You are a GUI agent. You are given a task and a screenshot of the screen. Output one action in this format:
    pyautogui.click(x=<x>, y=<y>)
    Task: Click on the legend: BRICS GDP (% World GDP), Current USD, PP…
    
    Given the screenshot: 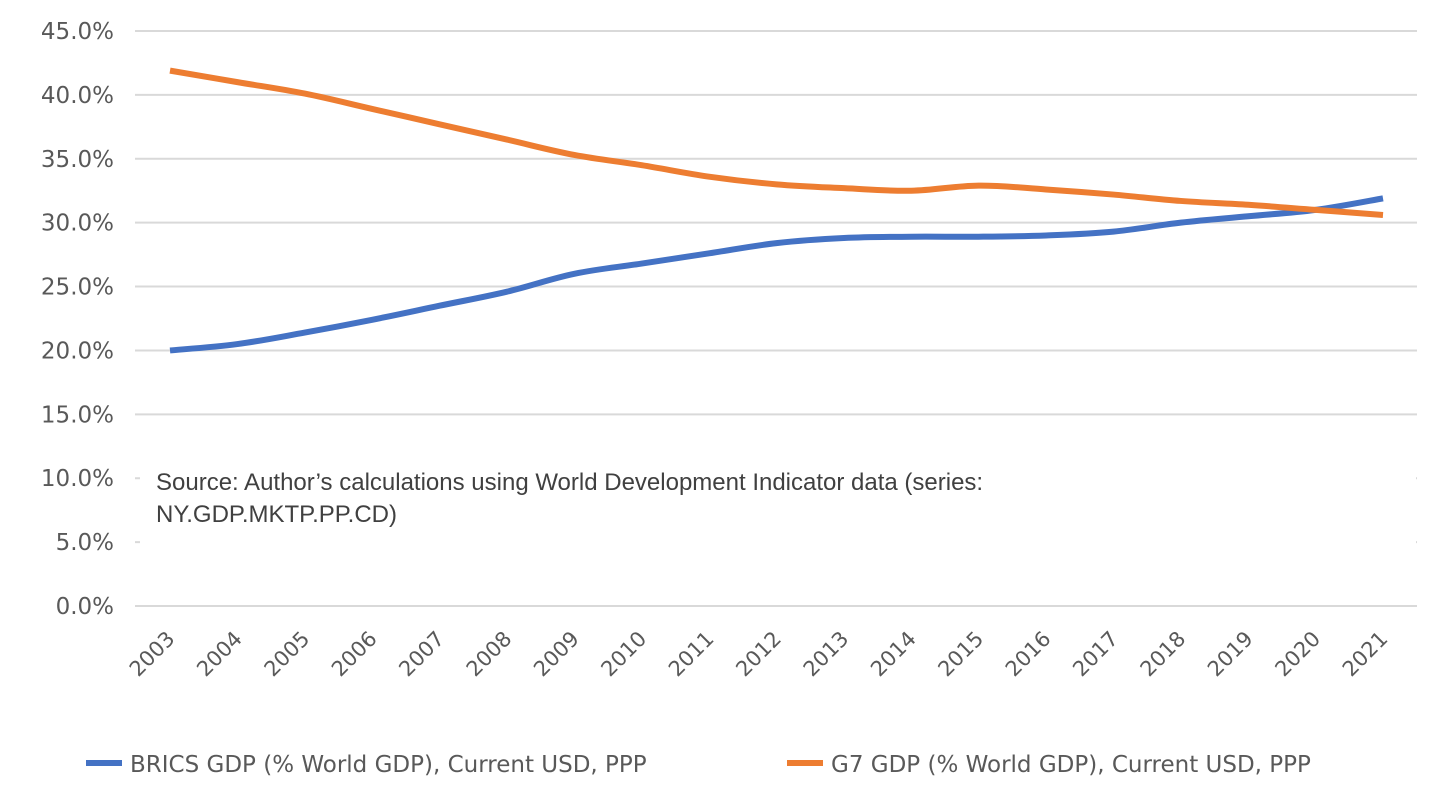 What is the action you would take?
    pyautogui.click(x=698, y=765)
    